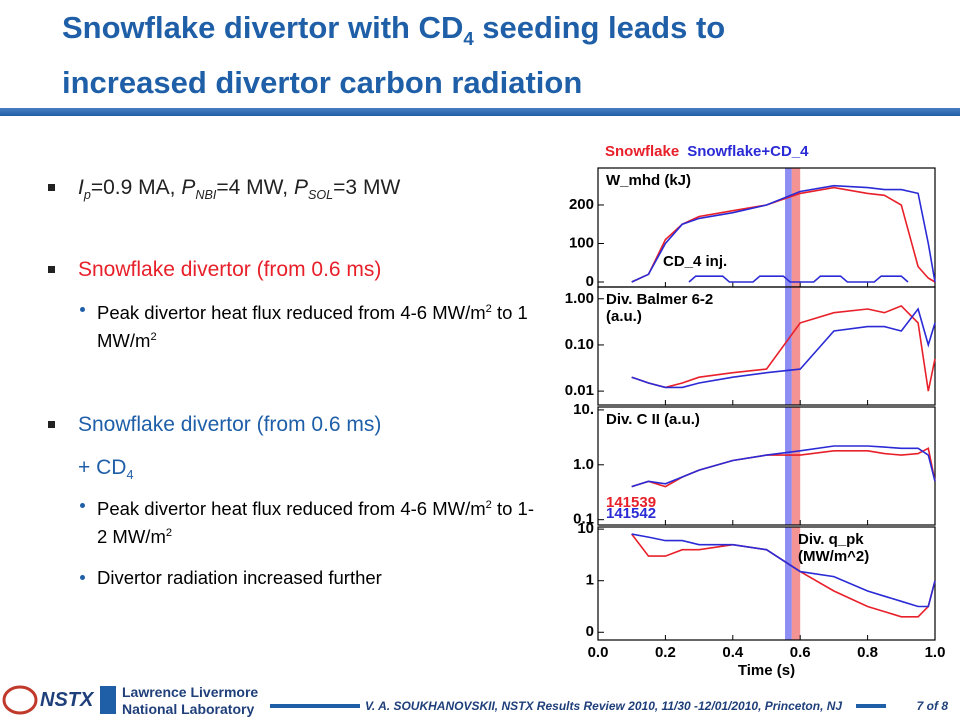  What do you see at coordinates (631, 513) in the screenshot?
I see `run-label: 141542` at bounding box center [631, 513].